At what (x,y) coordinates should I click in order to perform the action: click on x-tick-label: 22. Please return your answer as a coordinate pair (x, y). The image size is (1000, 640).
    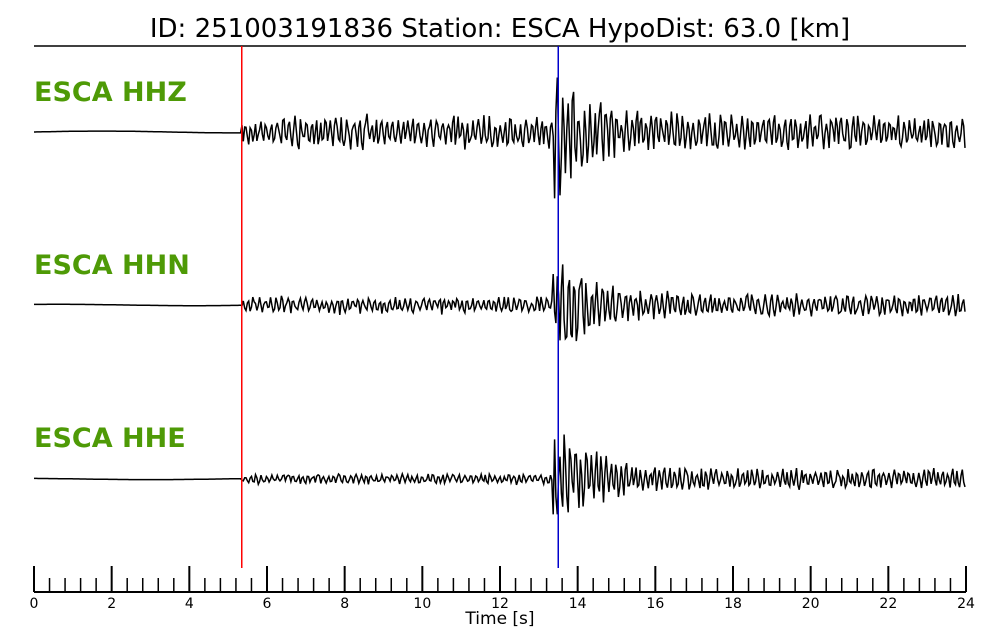
    Looking at the image, I should click on (888, 604).